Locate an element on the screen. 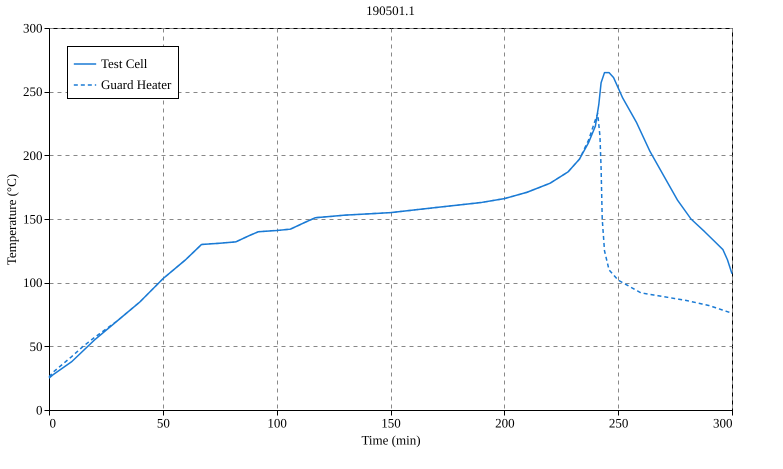 Image resolution: width=783 pixels, height=469 pixels. chart-title: 190501.1 is located at coordinates (390, 10).